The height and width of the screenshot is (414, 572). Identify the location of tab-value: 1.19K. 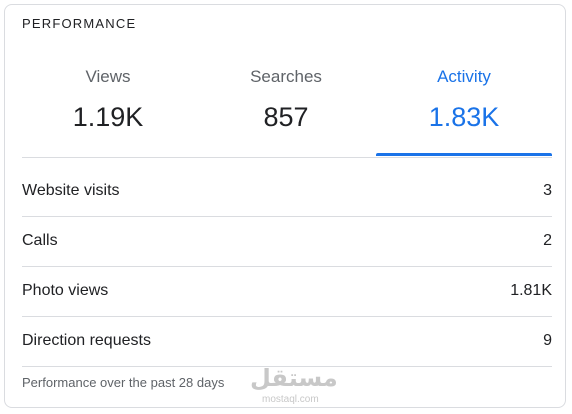
(108, 117).